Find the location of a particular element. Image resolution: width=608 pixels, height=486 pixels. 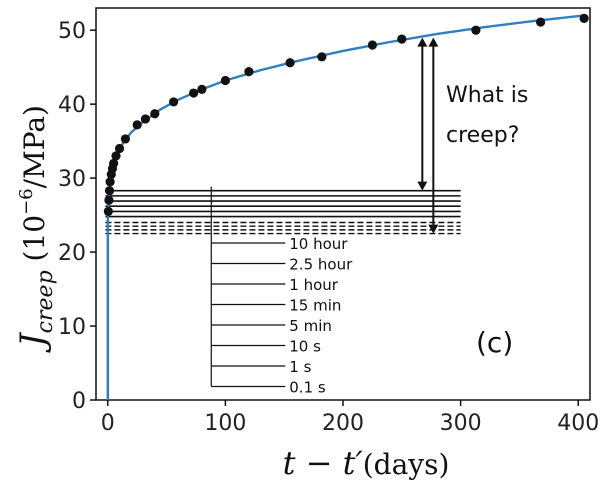

x-tick-label: 300 is located at coordinates (461, 423).